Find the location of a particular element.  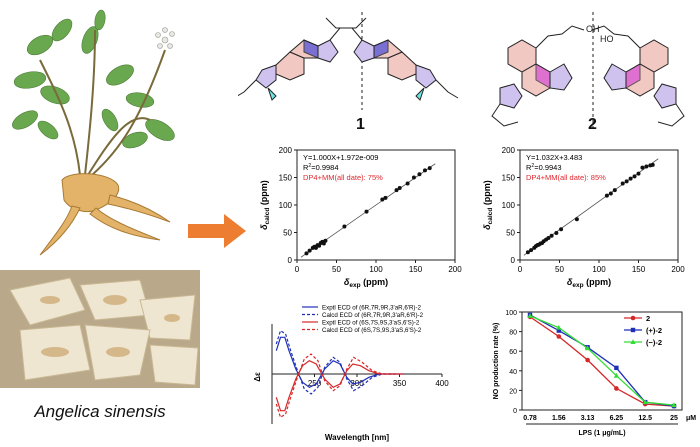

legend-entry: Exptl ECD of (6S,7S,9S,3'aS,6'S)-2 is located at coordinates (371, 323).